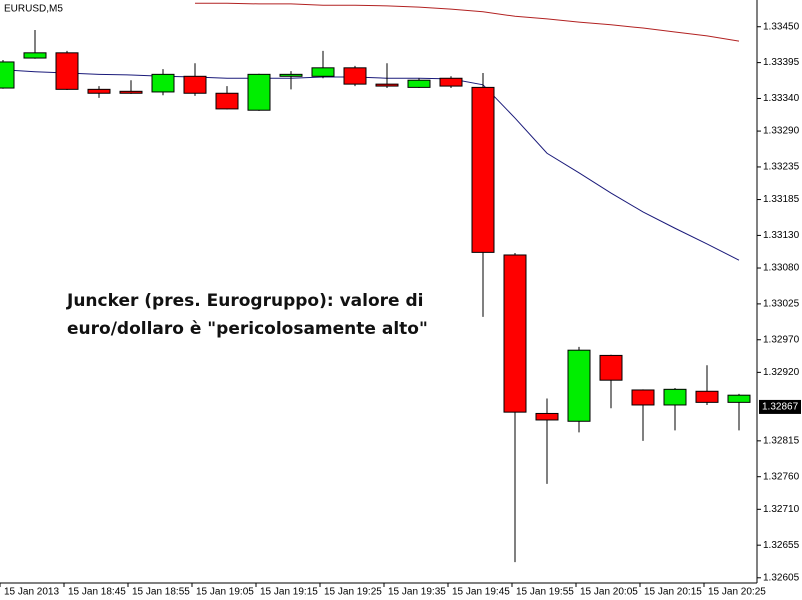 The width and height of the screenshot is (802, 600). What do you see at coordinates (781, 440) in the screenshot?
I see `y-tick-label: 1.32815` at bounding box center [781, 440].